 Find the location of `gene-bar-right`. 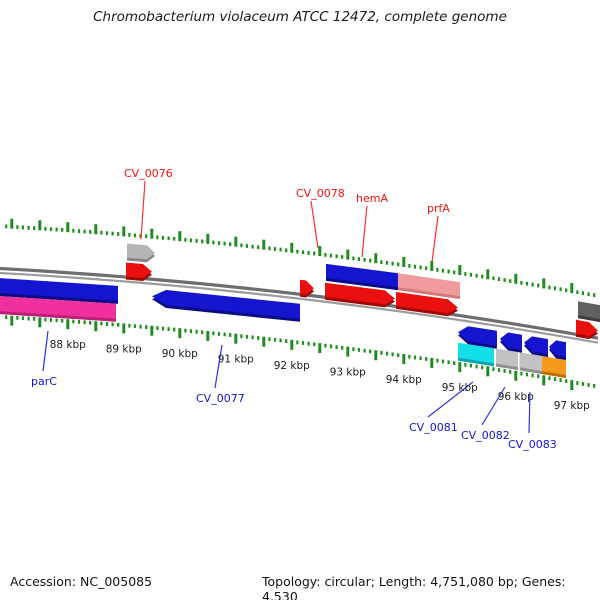

gene-bar-right is located at coordinates (589, 311).